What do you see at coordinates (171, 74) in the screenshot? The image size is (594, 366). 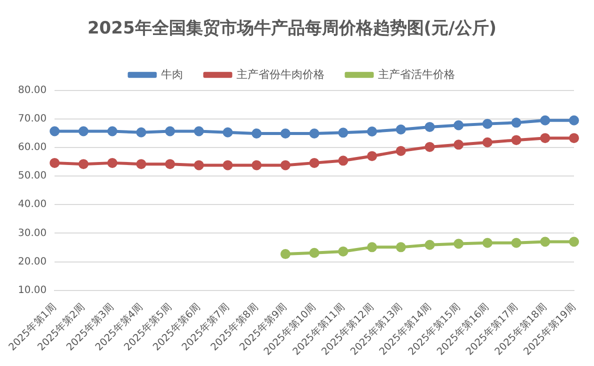 I see `legend-label: 牛肉` at bounding box center [171, 74].